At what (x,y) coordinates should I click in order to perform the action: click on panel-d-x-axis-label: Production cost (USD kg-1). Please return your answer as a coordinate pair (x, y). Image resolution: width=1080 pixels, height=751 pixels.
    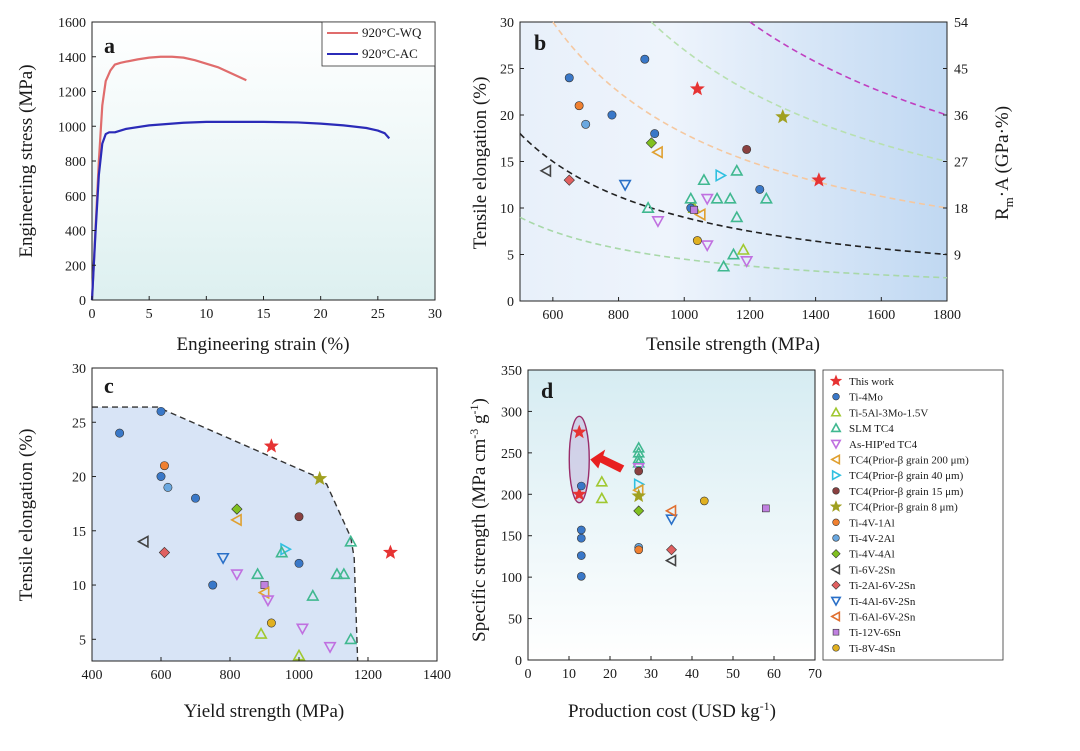
    Looking at the image, I should click on (672, 710).